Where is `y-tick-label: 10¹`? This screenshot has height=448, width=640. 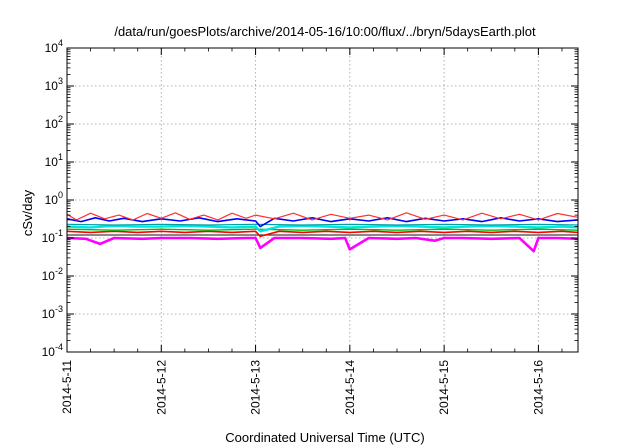
y-tick-label: 10¹ is located at coordinates (54, 160).